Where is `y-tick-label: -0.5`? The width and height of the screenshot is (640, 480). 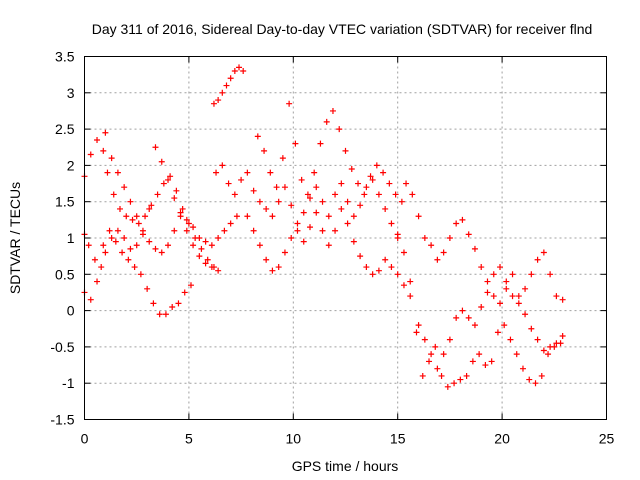
y-tick-label: -0.5 is located at coordinates (62, 347).